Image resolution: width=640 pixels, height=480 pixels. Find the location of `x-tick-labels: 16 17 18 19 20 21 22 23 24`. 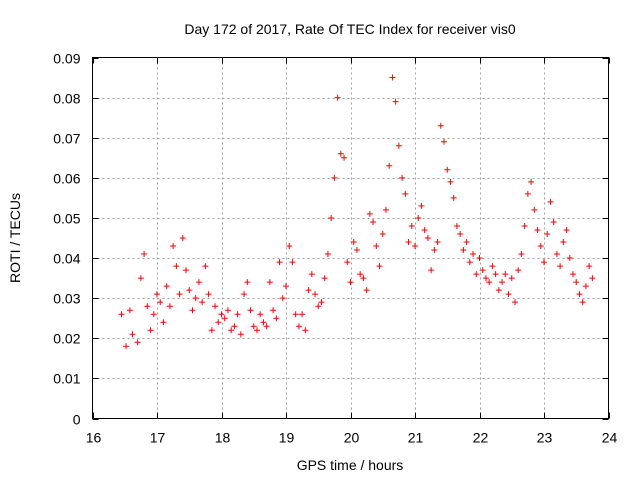

x-tick-labels: 16 17 18 19 20 21 22 23 24 is located at coordinates (352, 438).